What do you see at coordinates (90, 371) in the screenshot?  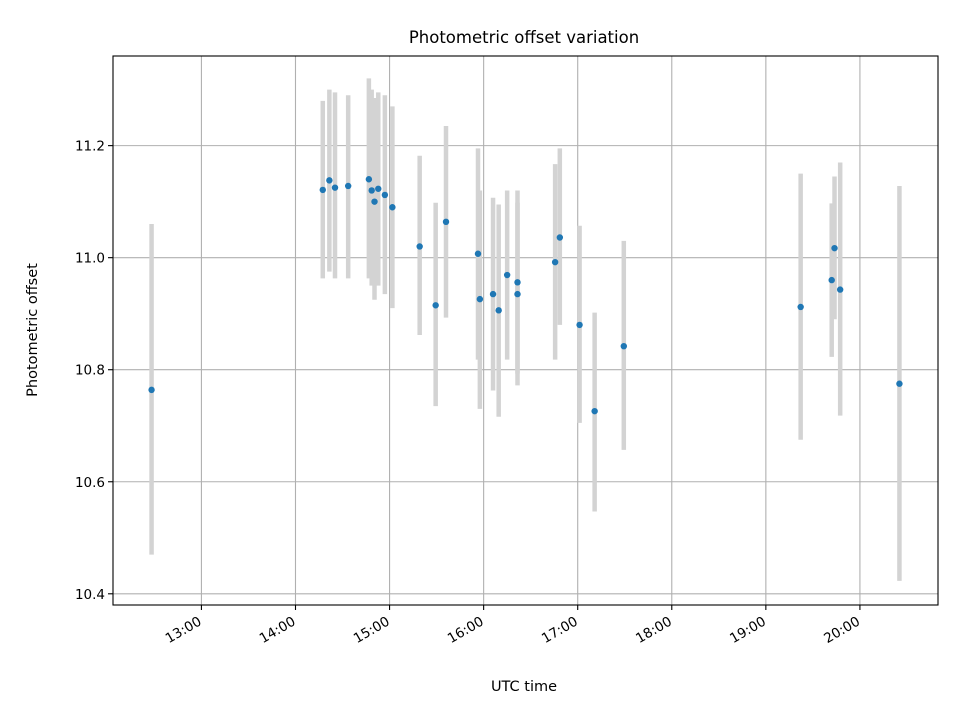 I see `y-tick-label: 10.8` at bounding box center [90, 371].